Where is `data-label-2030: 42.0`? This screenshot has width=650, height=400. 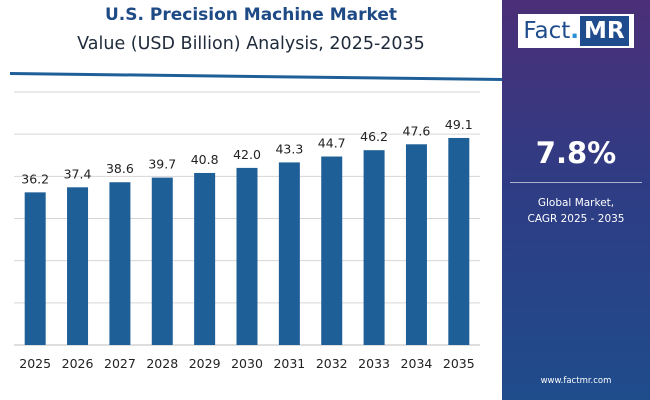
data-label-2030: 42.0 is located at coordinates (247, 154).